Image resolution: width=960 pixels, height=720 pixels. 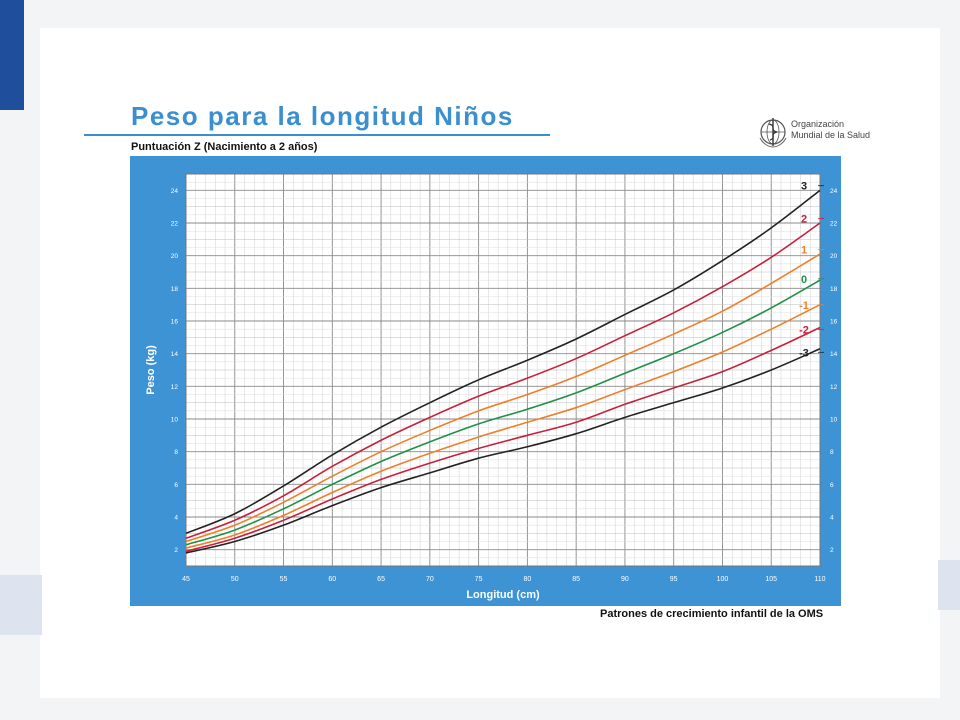 I want to click on y-tick-label-left: 12, so click(x=175, y=387).